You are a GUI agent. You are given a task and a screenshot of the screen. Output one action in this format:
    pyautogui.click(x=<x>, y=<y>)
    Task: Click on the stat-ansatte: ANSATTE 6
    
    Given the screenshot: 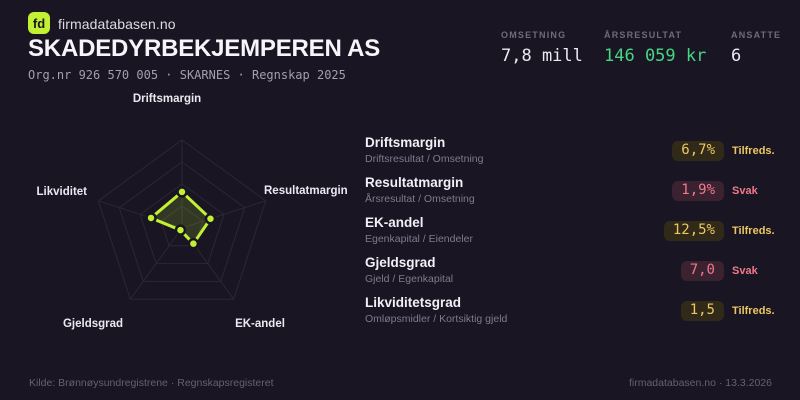 What is the action you would take?
    pyautogui.click(x=756, y=48)
    